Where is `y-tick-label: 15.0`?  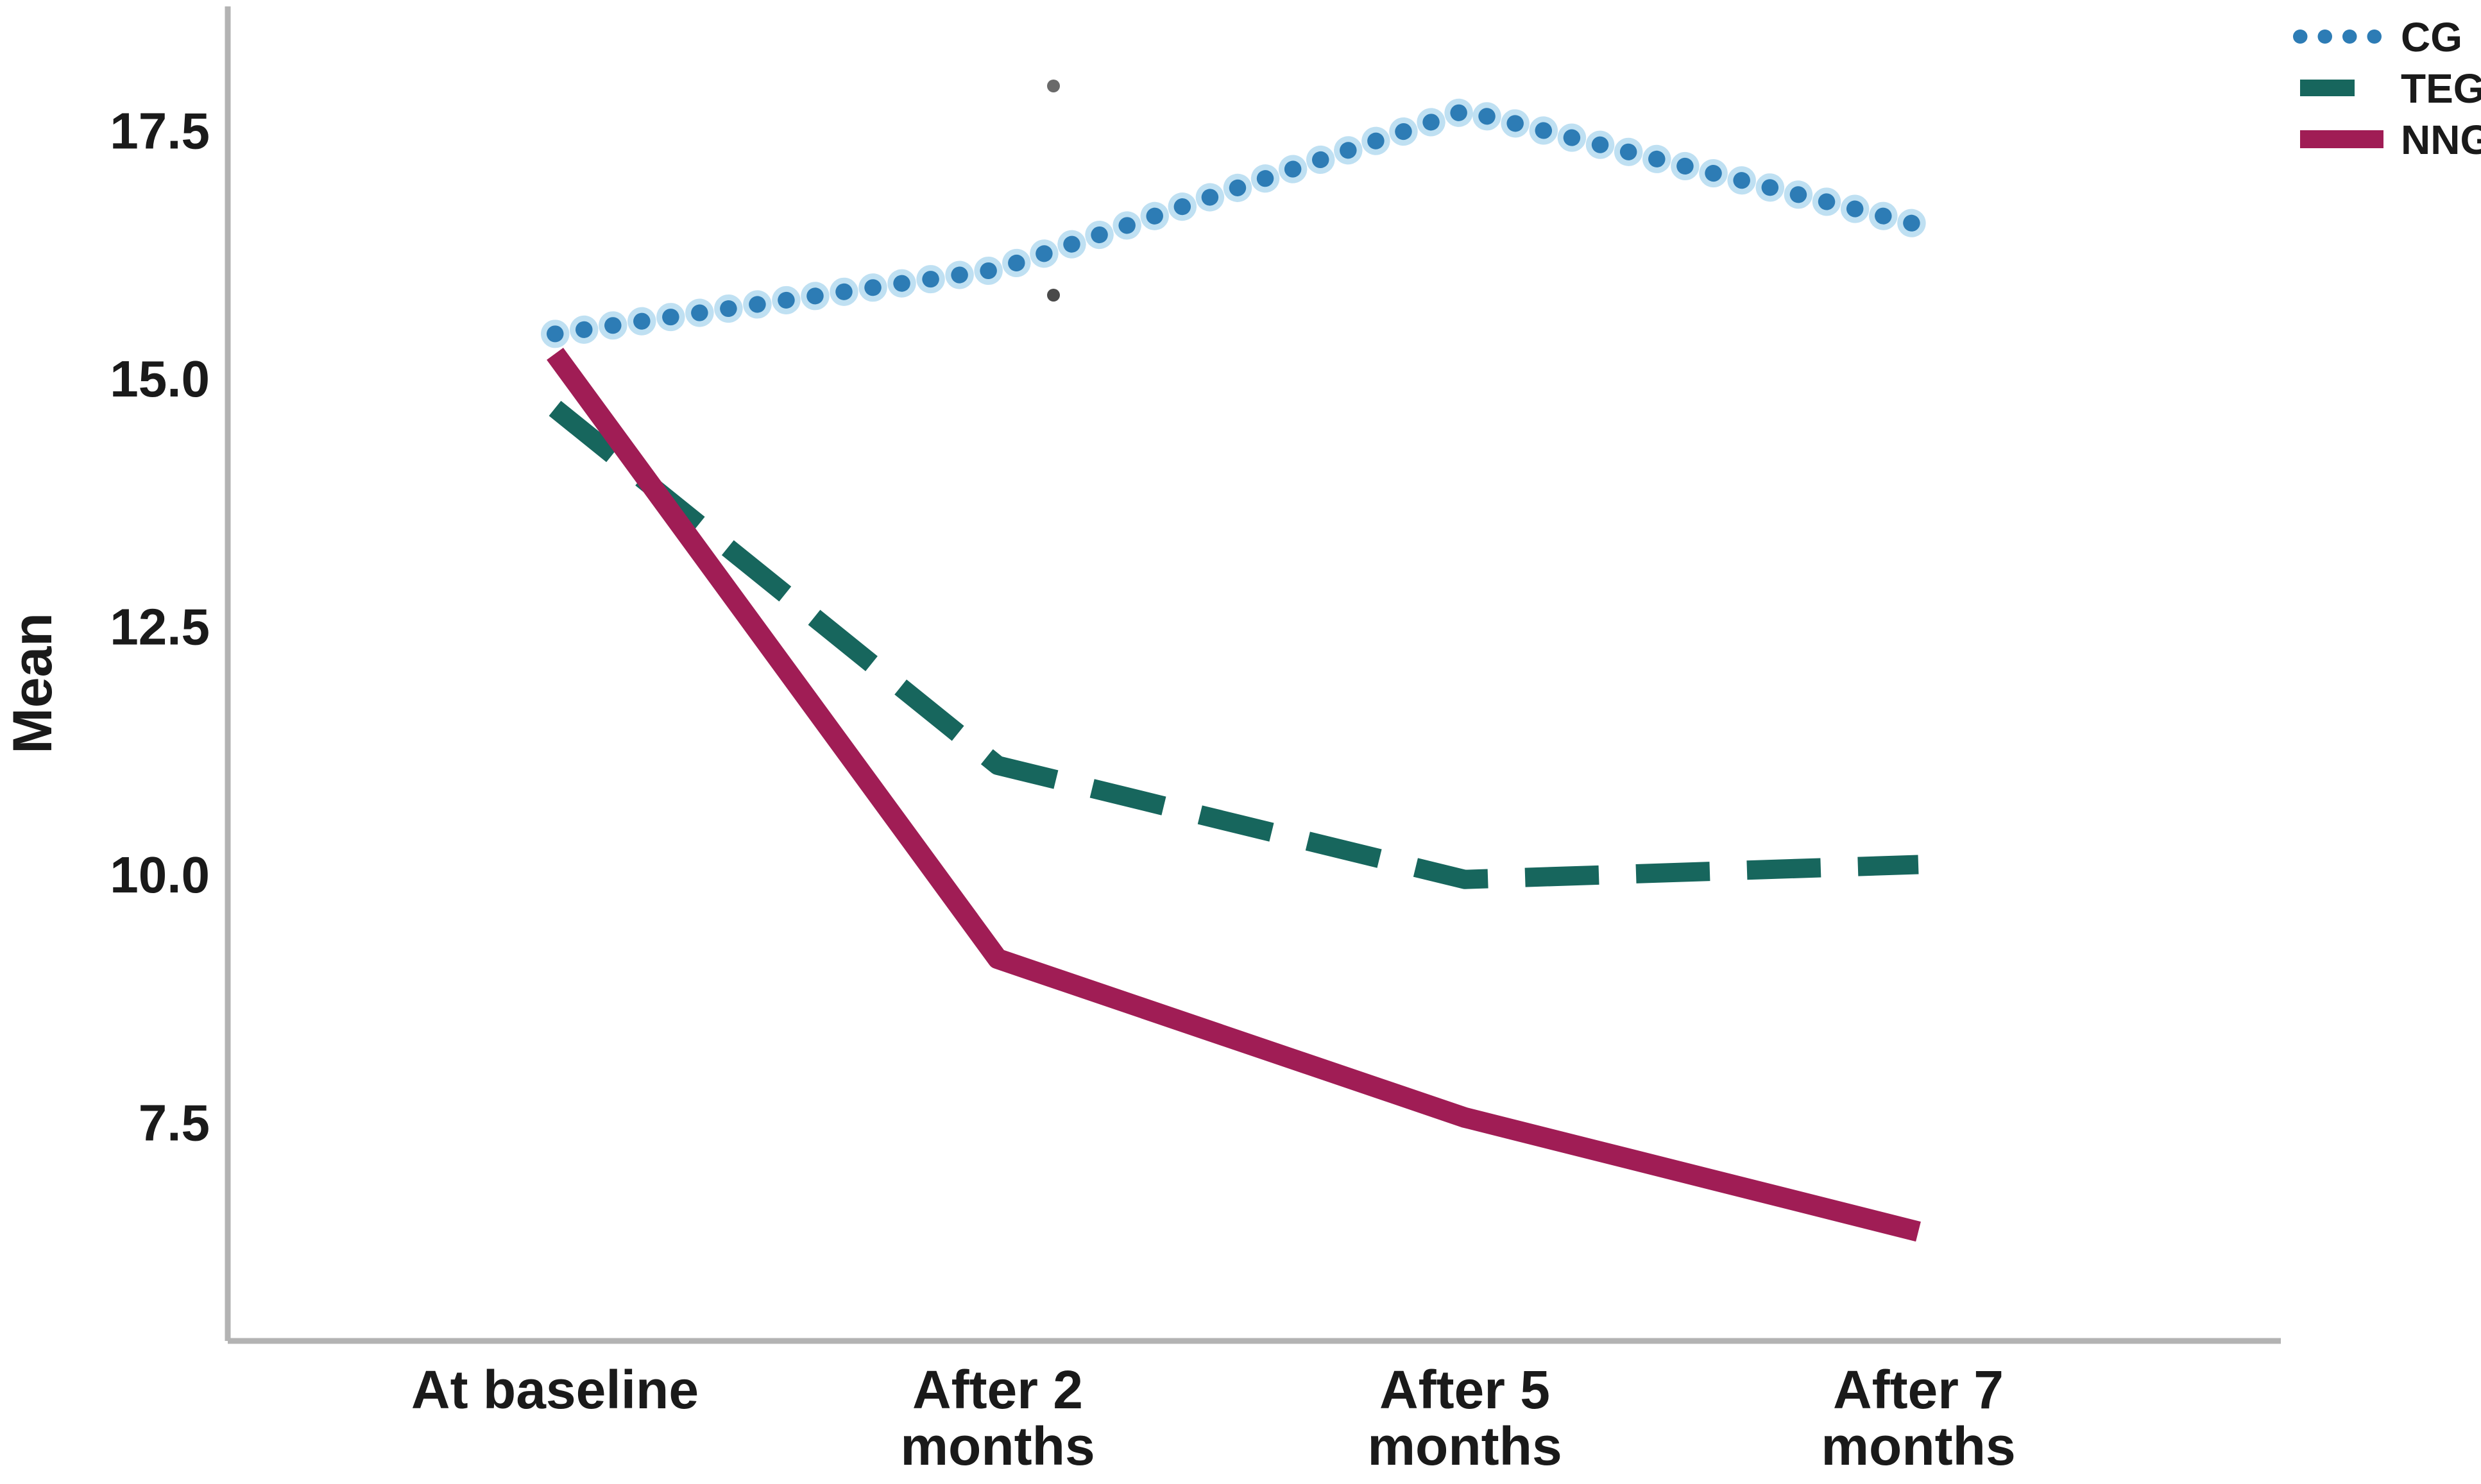
y-tick-label: 15.0 is located at coordinates (160, 378).